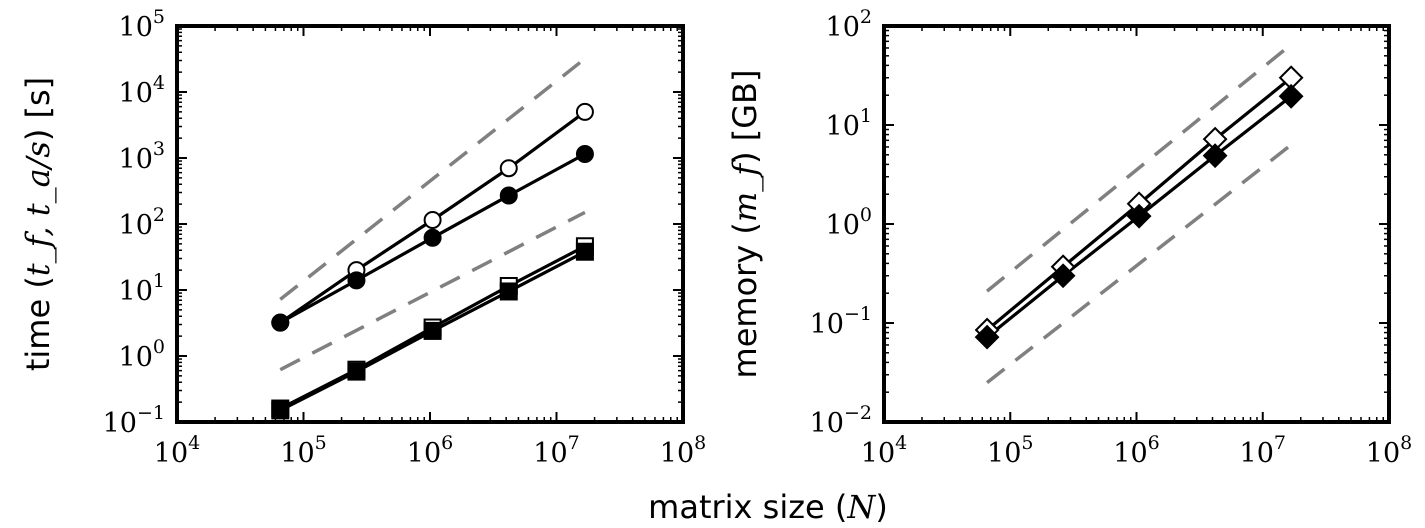 Image resolution: width=1425 pixels, height=528 pixels. I want to click on y-axis-label: time (t_f, t_a/s) [s], so click(38, 224).